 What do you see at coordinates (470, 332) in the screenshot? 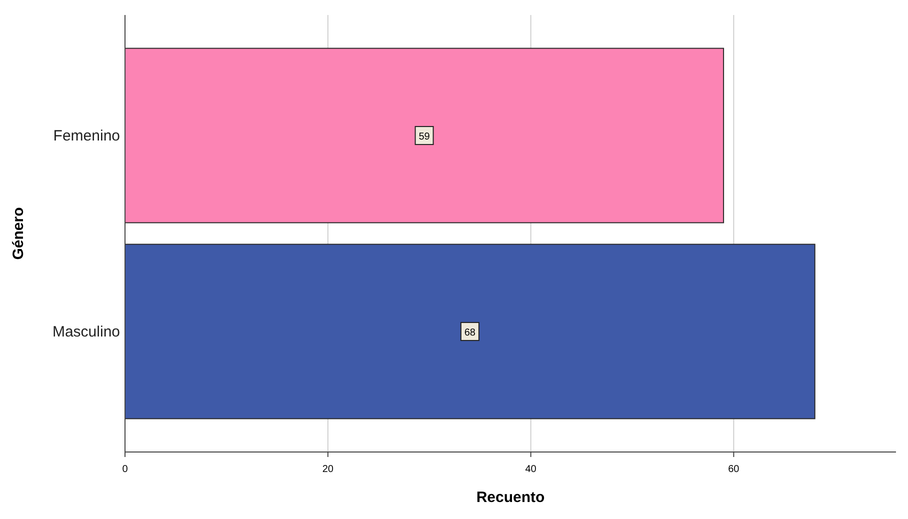
I see `data-label: 68` at bounding box center [470, 332].